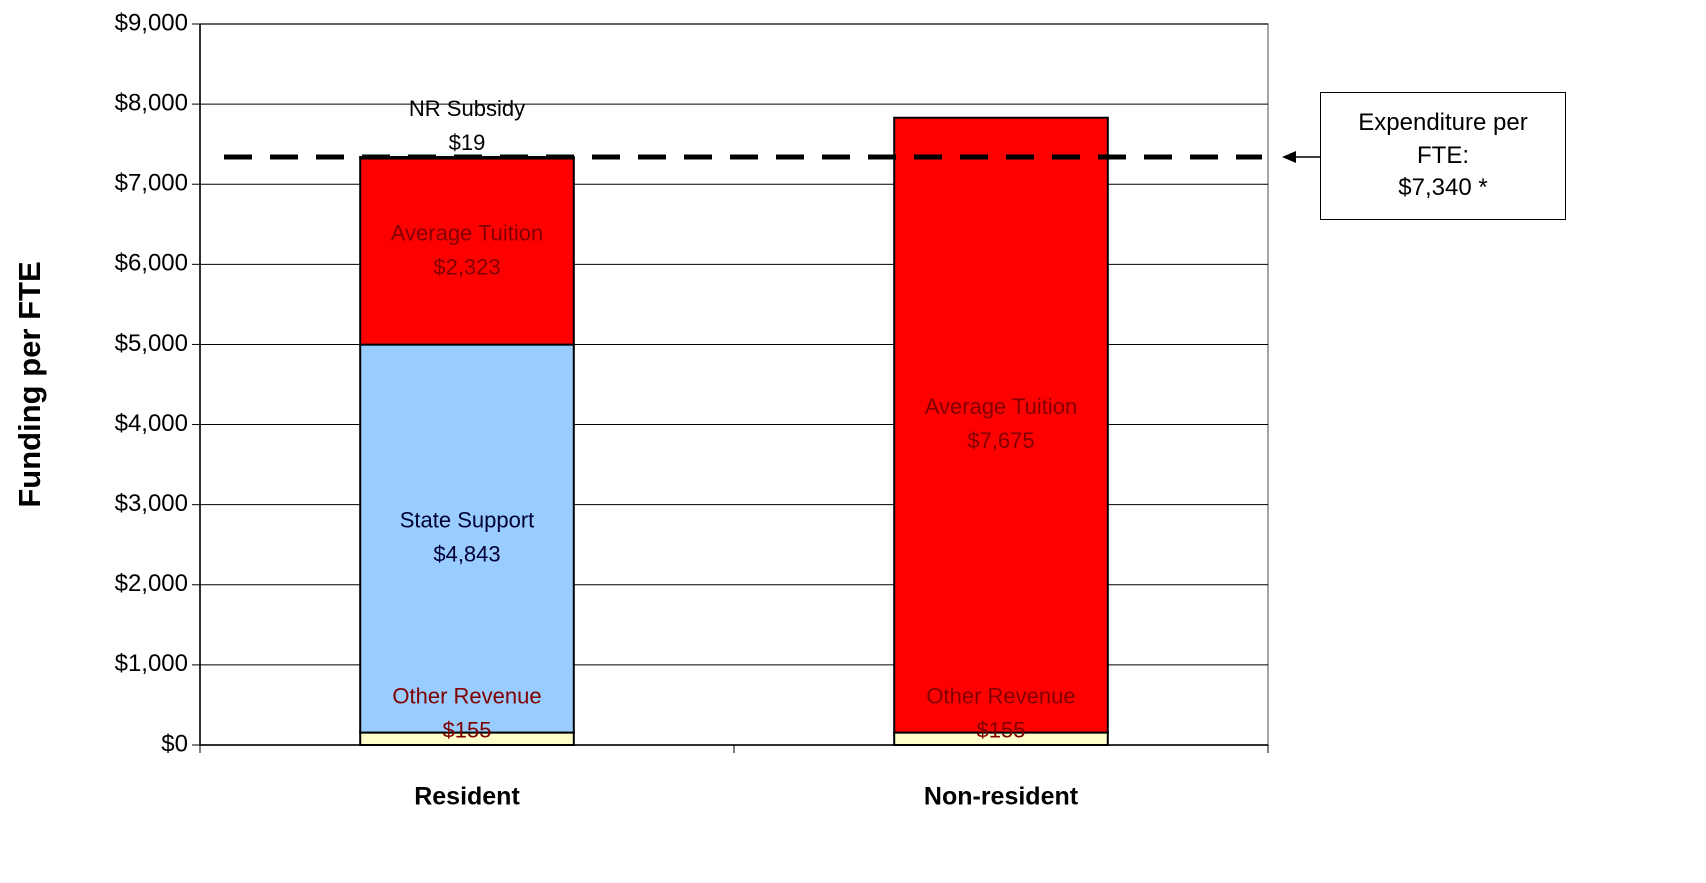 Image resolution: width=1706 pixels, height=883 pixels. I want to click on y-tick-label: $9,000, so click(151, 22).